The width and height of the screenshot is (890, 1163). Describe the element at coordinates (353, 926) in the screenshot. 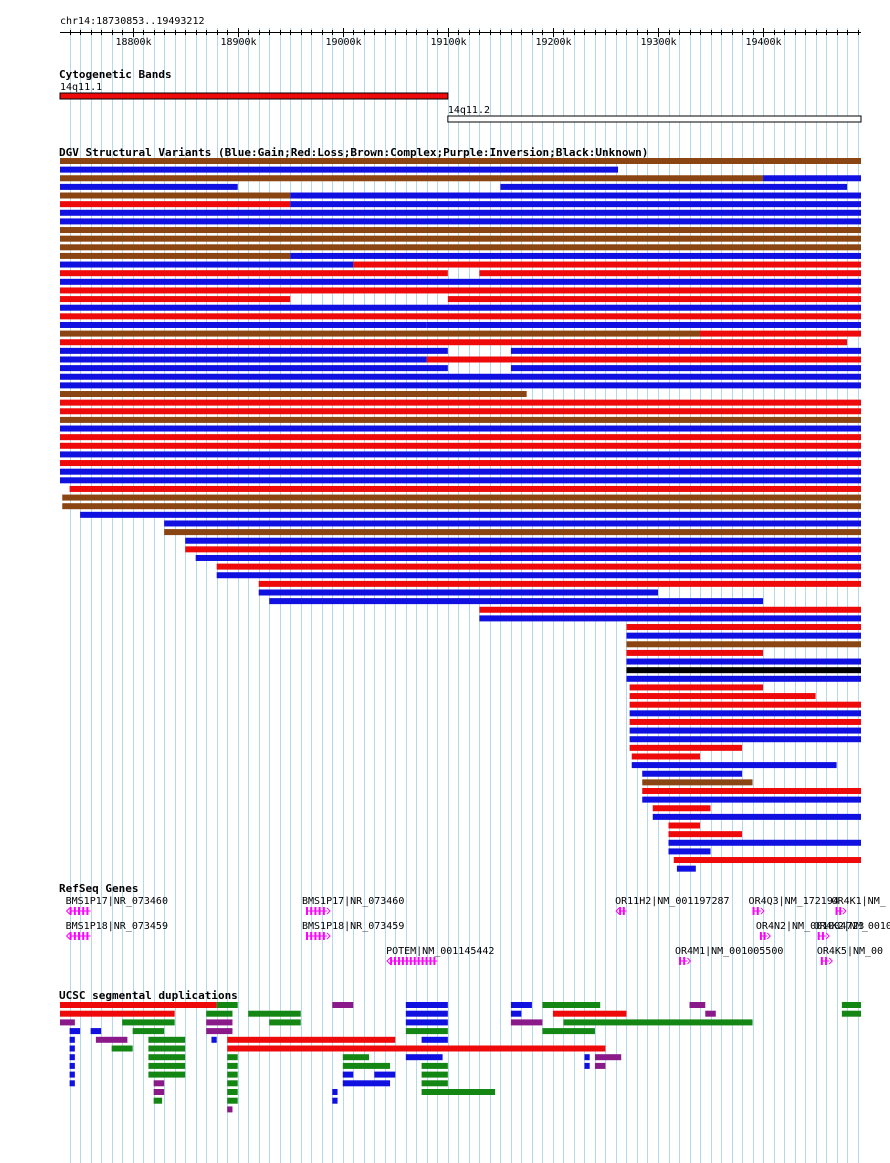

I see `gene-label: BMS1P18|NR_073459` at that location.